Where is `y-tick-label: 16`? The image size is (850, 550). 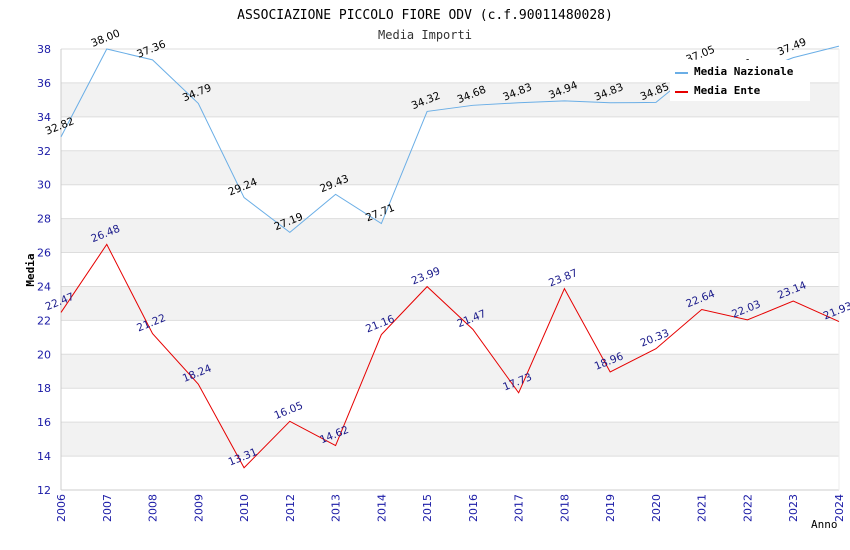
y-tick-label: 16 is located at coordinates (44, 422).